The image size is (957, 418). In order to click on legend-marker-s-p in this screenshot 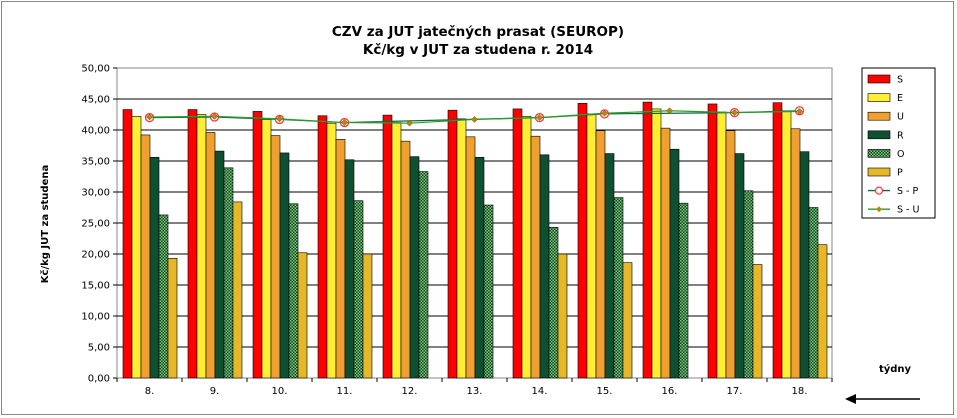, I will do `click(879, 190)`.